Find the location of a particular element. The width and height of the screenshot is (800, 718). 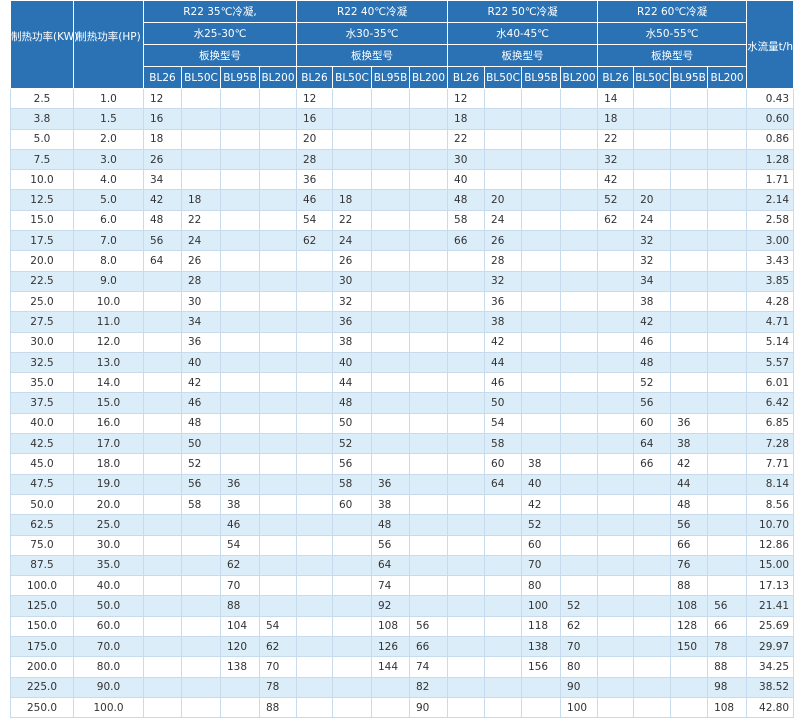

table-cell: 50 is located at coordinates (201, 444).